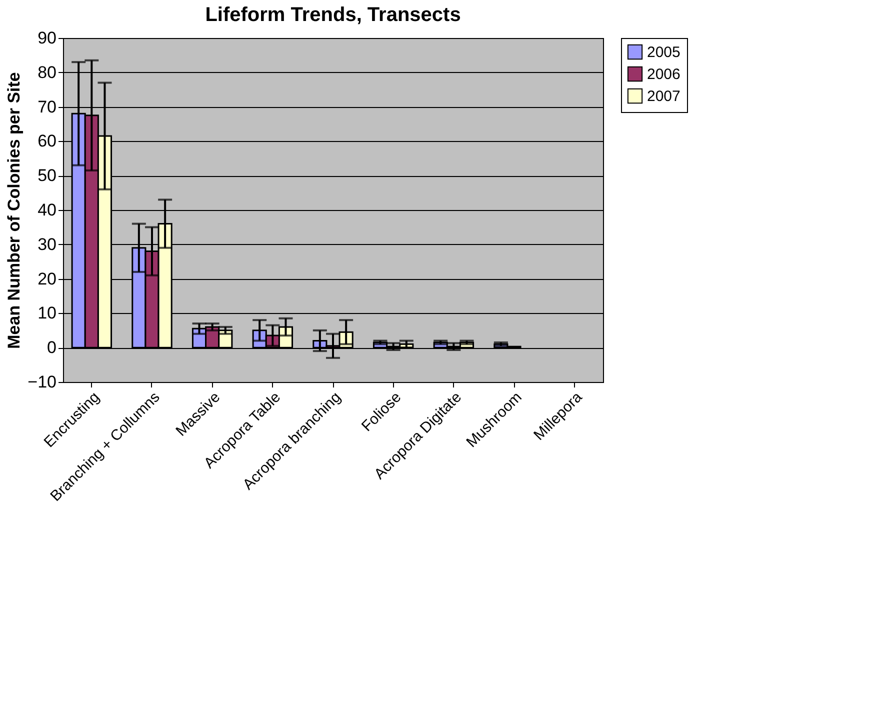  What do you see at coordinates (663, 74) in the screenshot?
I see `legend-label: 2006` at bounding box center [663, 74].